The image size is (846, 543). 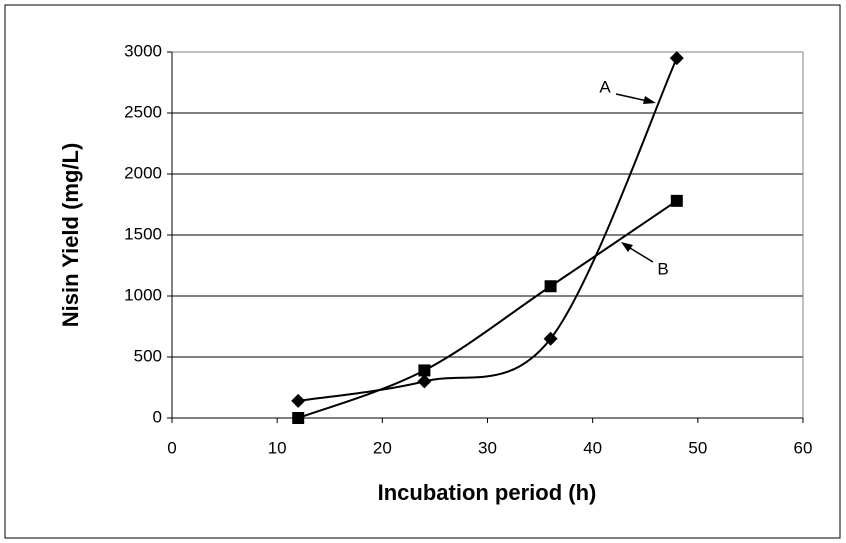 What do you see at coordinates (487, 447) in the screenshot?
I see `x-tick-label: 30` at bounding box center [487, 447].